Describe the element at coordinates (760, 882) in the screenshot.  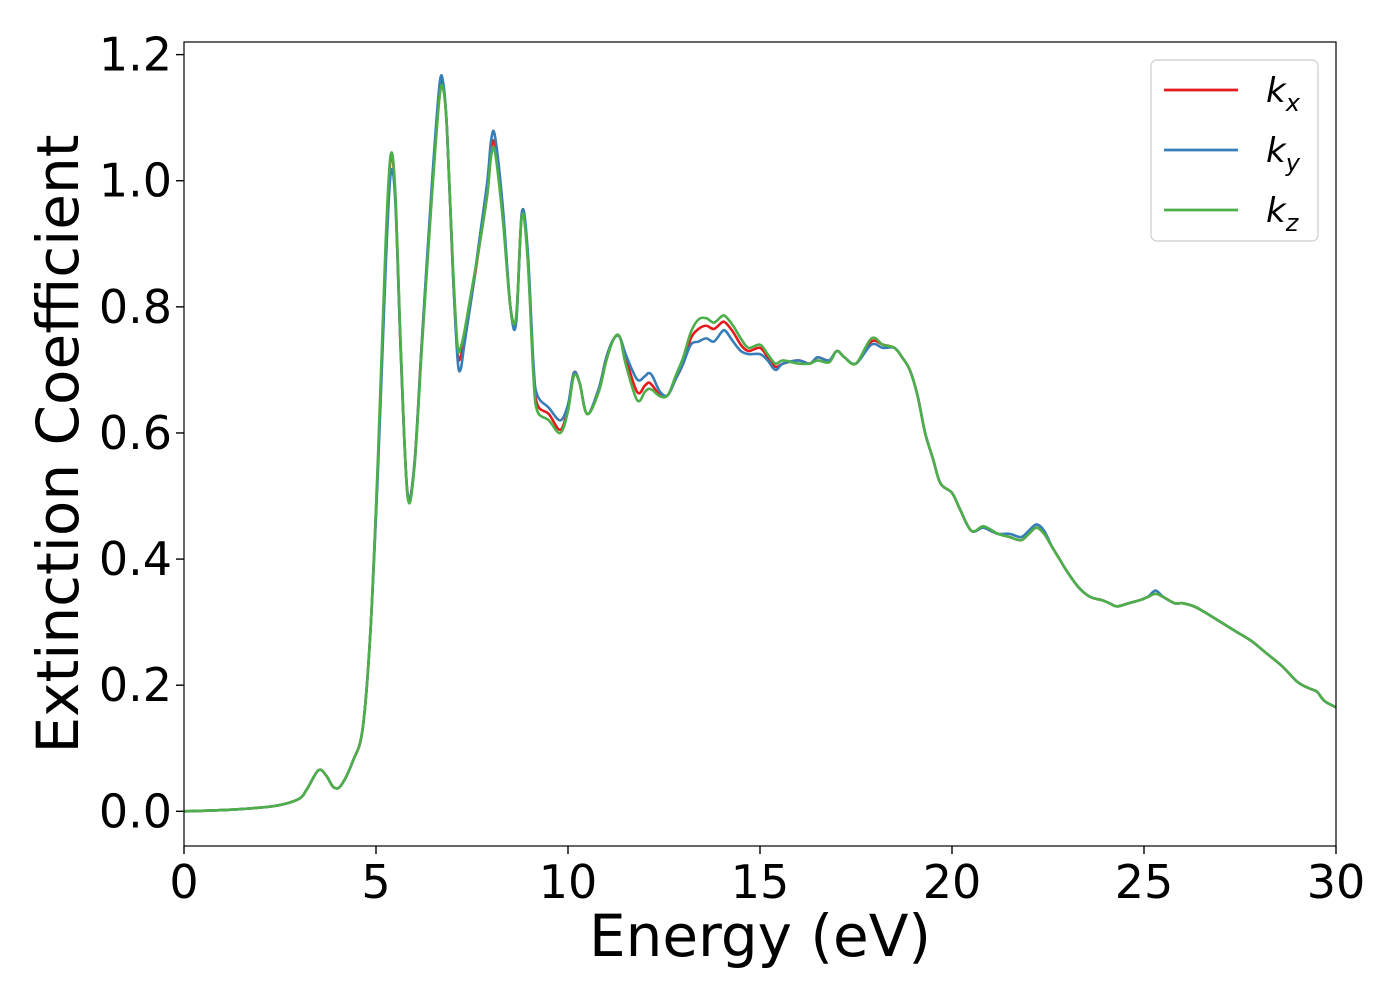
I see `x-tick-label: 15` at that location.